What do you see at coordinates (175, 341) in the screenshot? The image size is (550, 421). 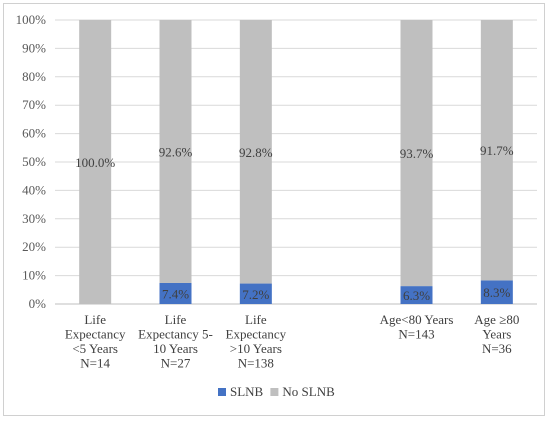 I see `x-category-label: Life Expectancy 5-10 Years N=27` at bounding box center [175, 341].